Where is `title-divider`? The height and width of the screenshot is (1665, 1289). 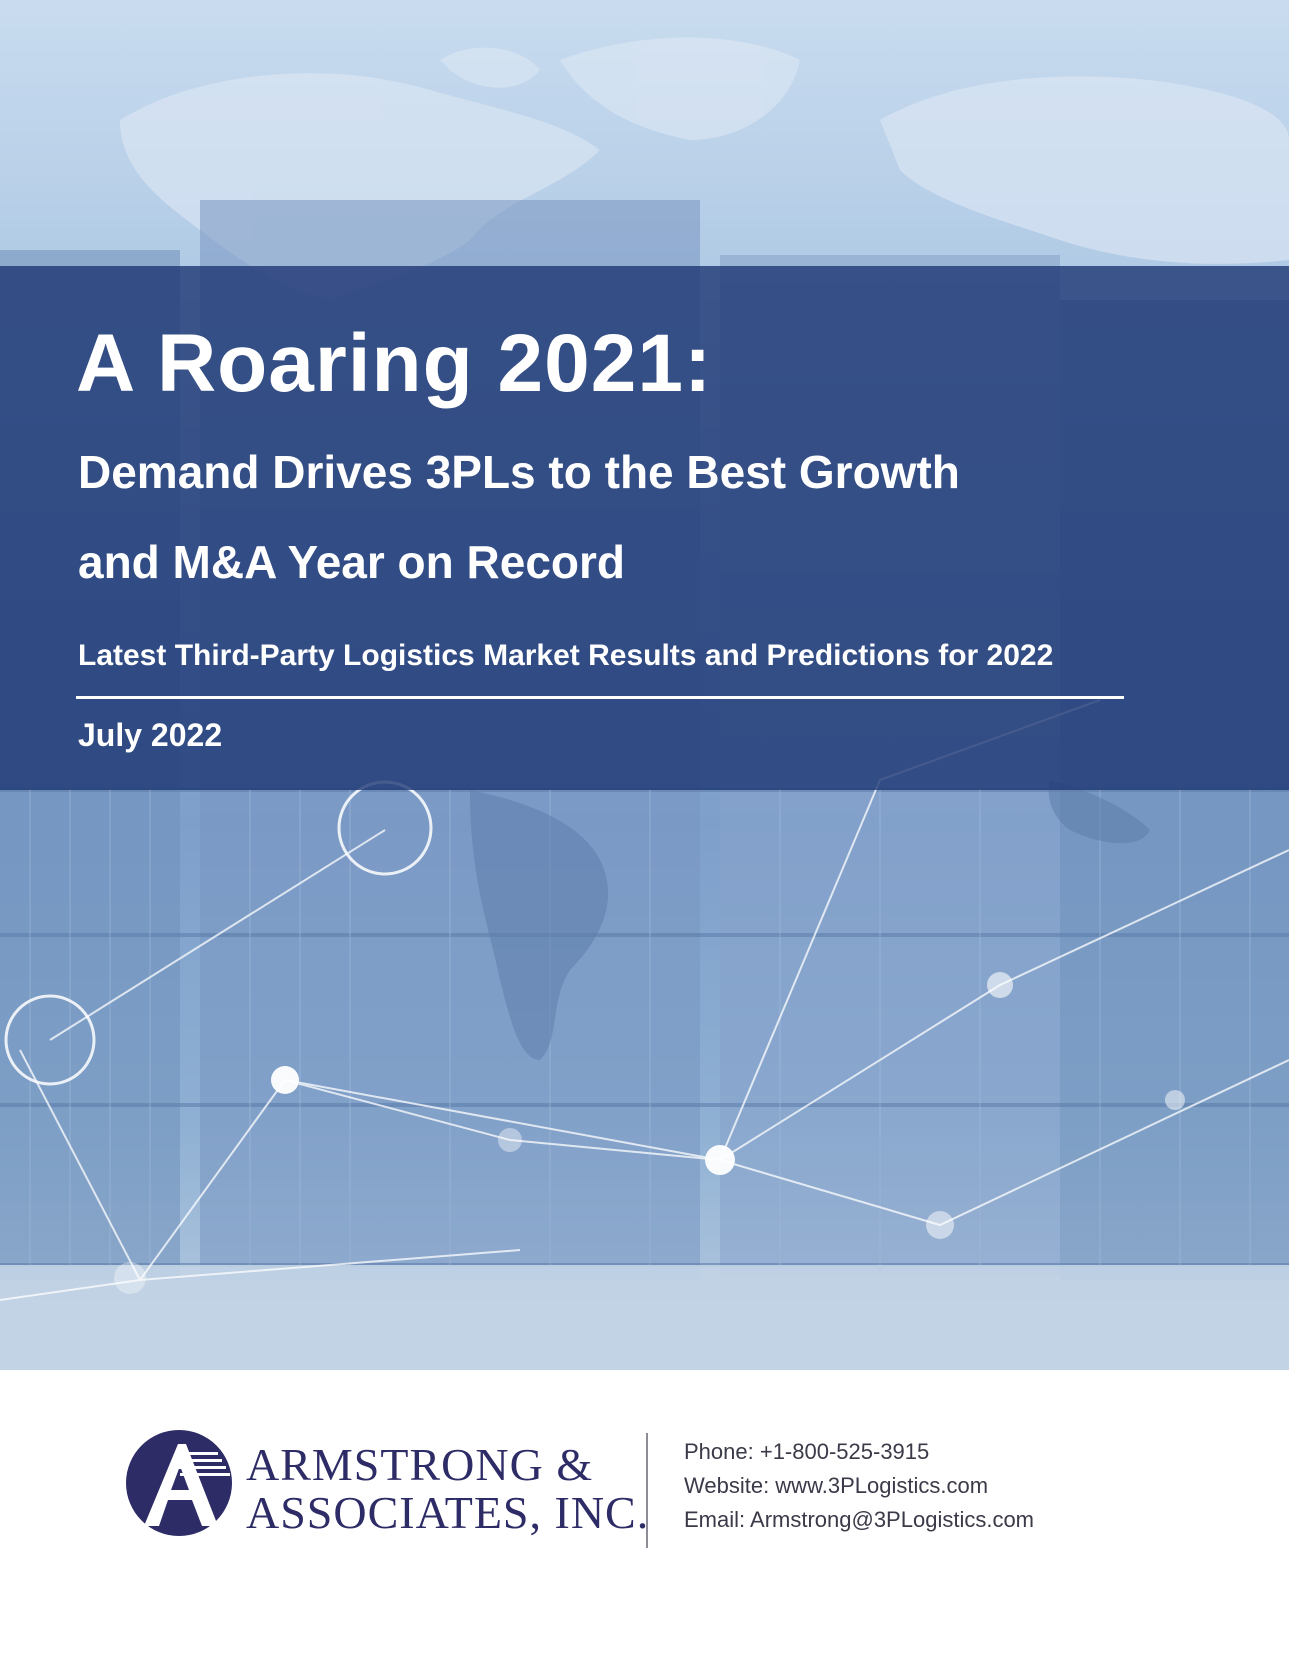 title-divider is located at coordinates (600, 697).